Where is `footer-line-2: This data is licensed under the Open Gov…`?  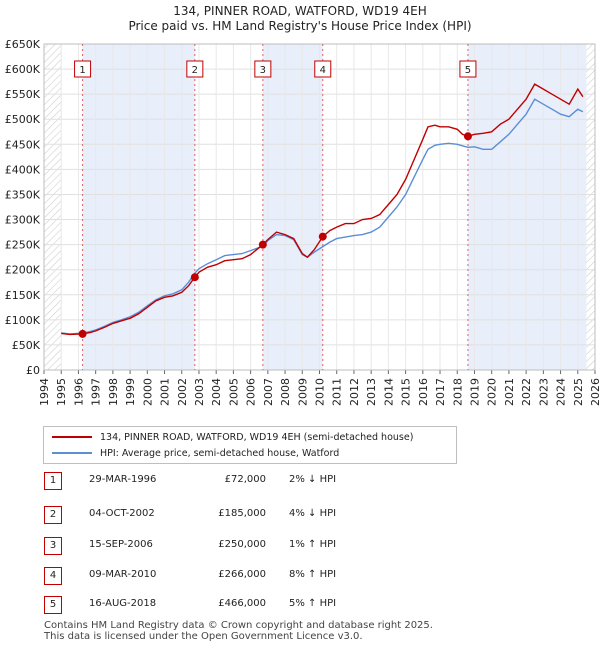 footer-line-2: This data is licensed under the Open Gov… is located at coordinates (203, 636).